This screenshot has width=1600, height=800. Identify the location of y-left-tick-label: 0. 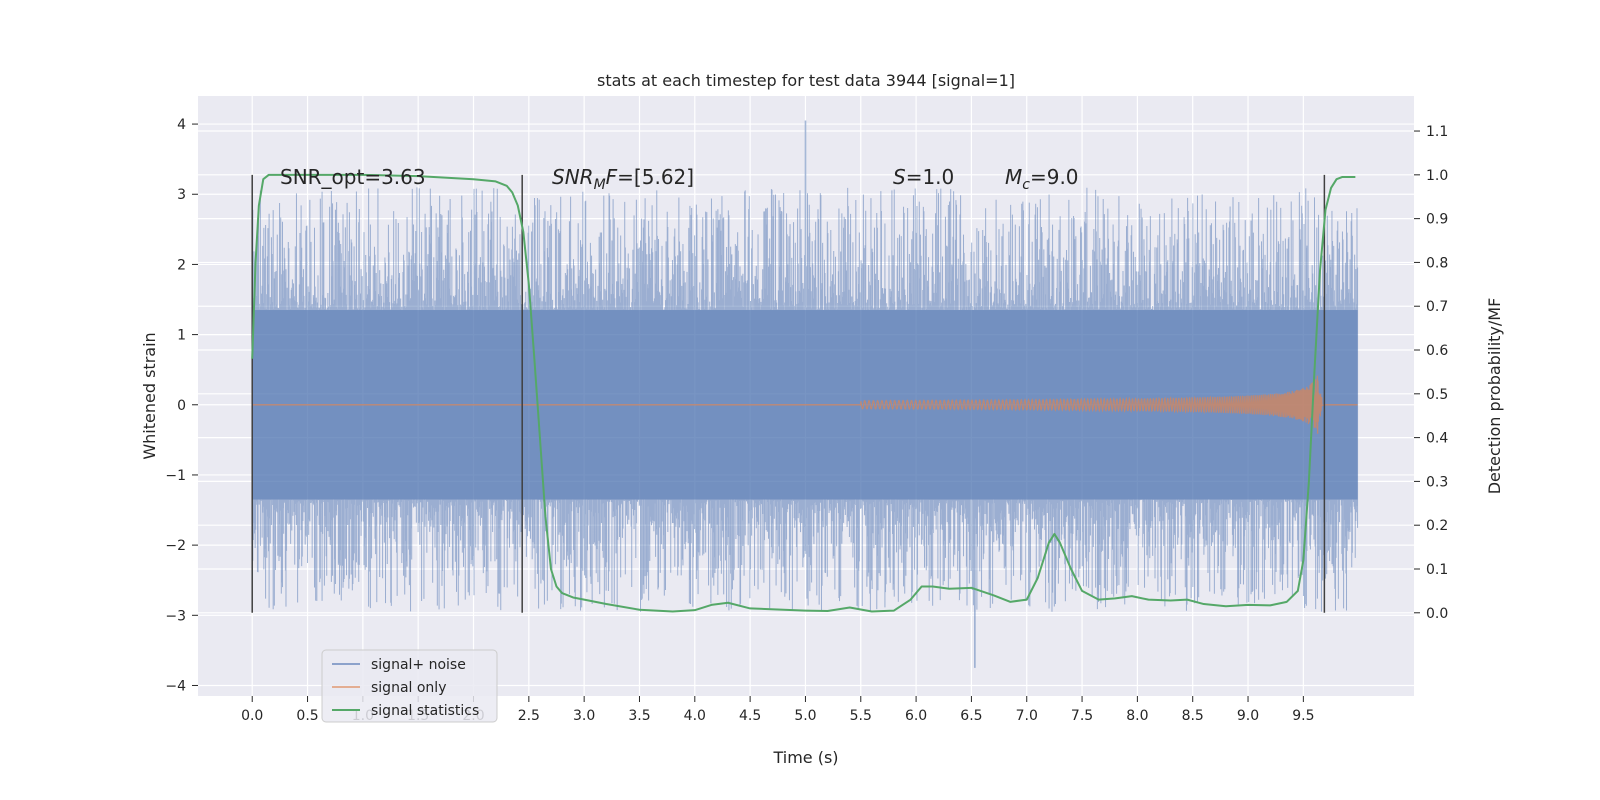
(181, 406).